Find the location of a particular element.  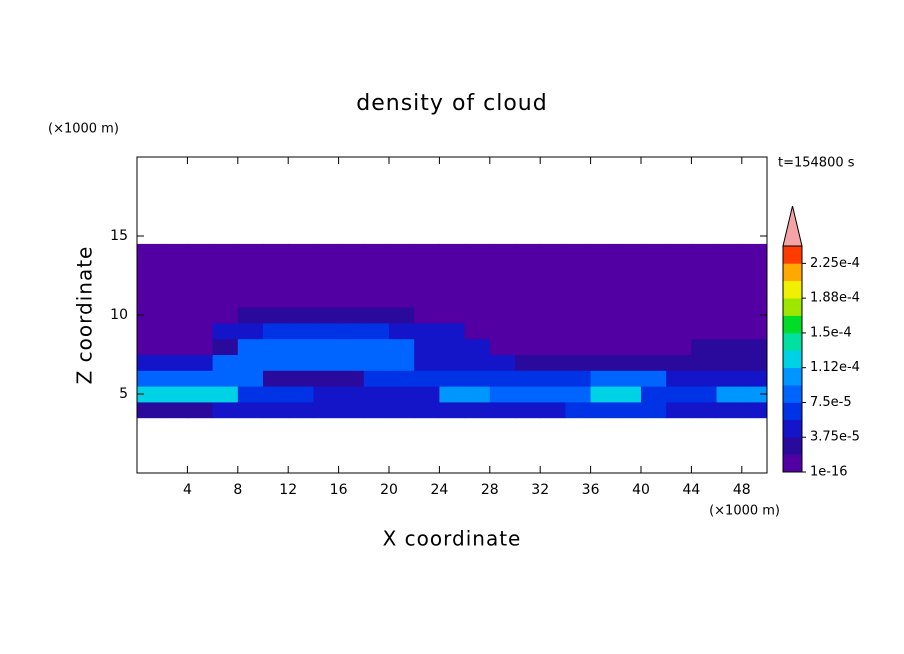

x-tick-label: 44 is located at coordinates (691, 490).